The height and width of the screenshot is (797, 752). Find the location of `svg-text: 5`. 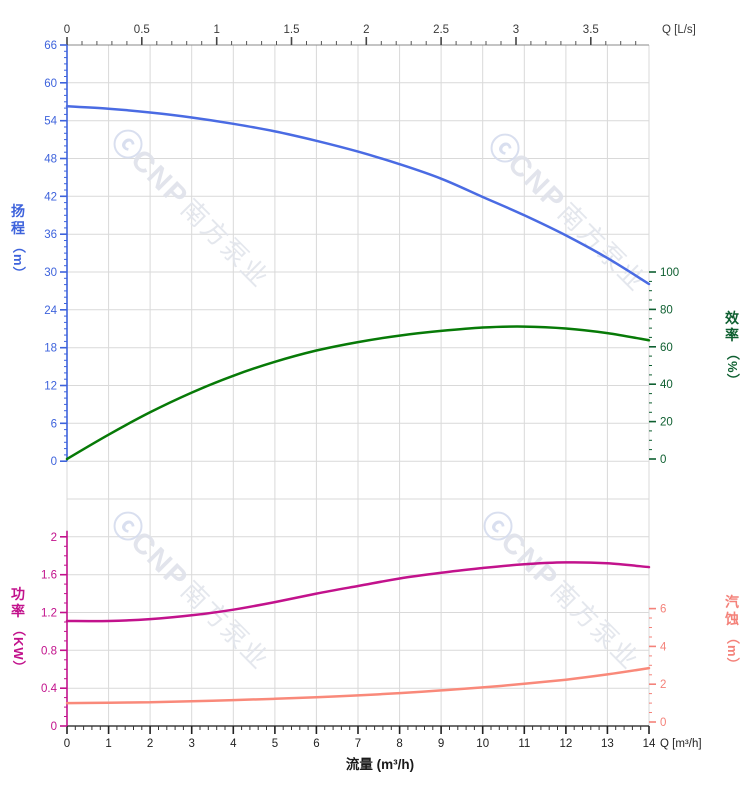

svg-text: 5 is located at coordinates (275, 744).